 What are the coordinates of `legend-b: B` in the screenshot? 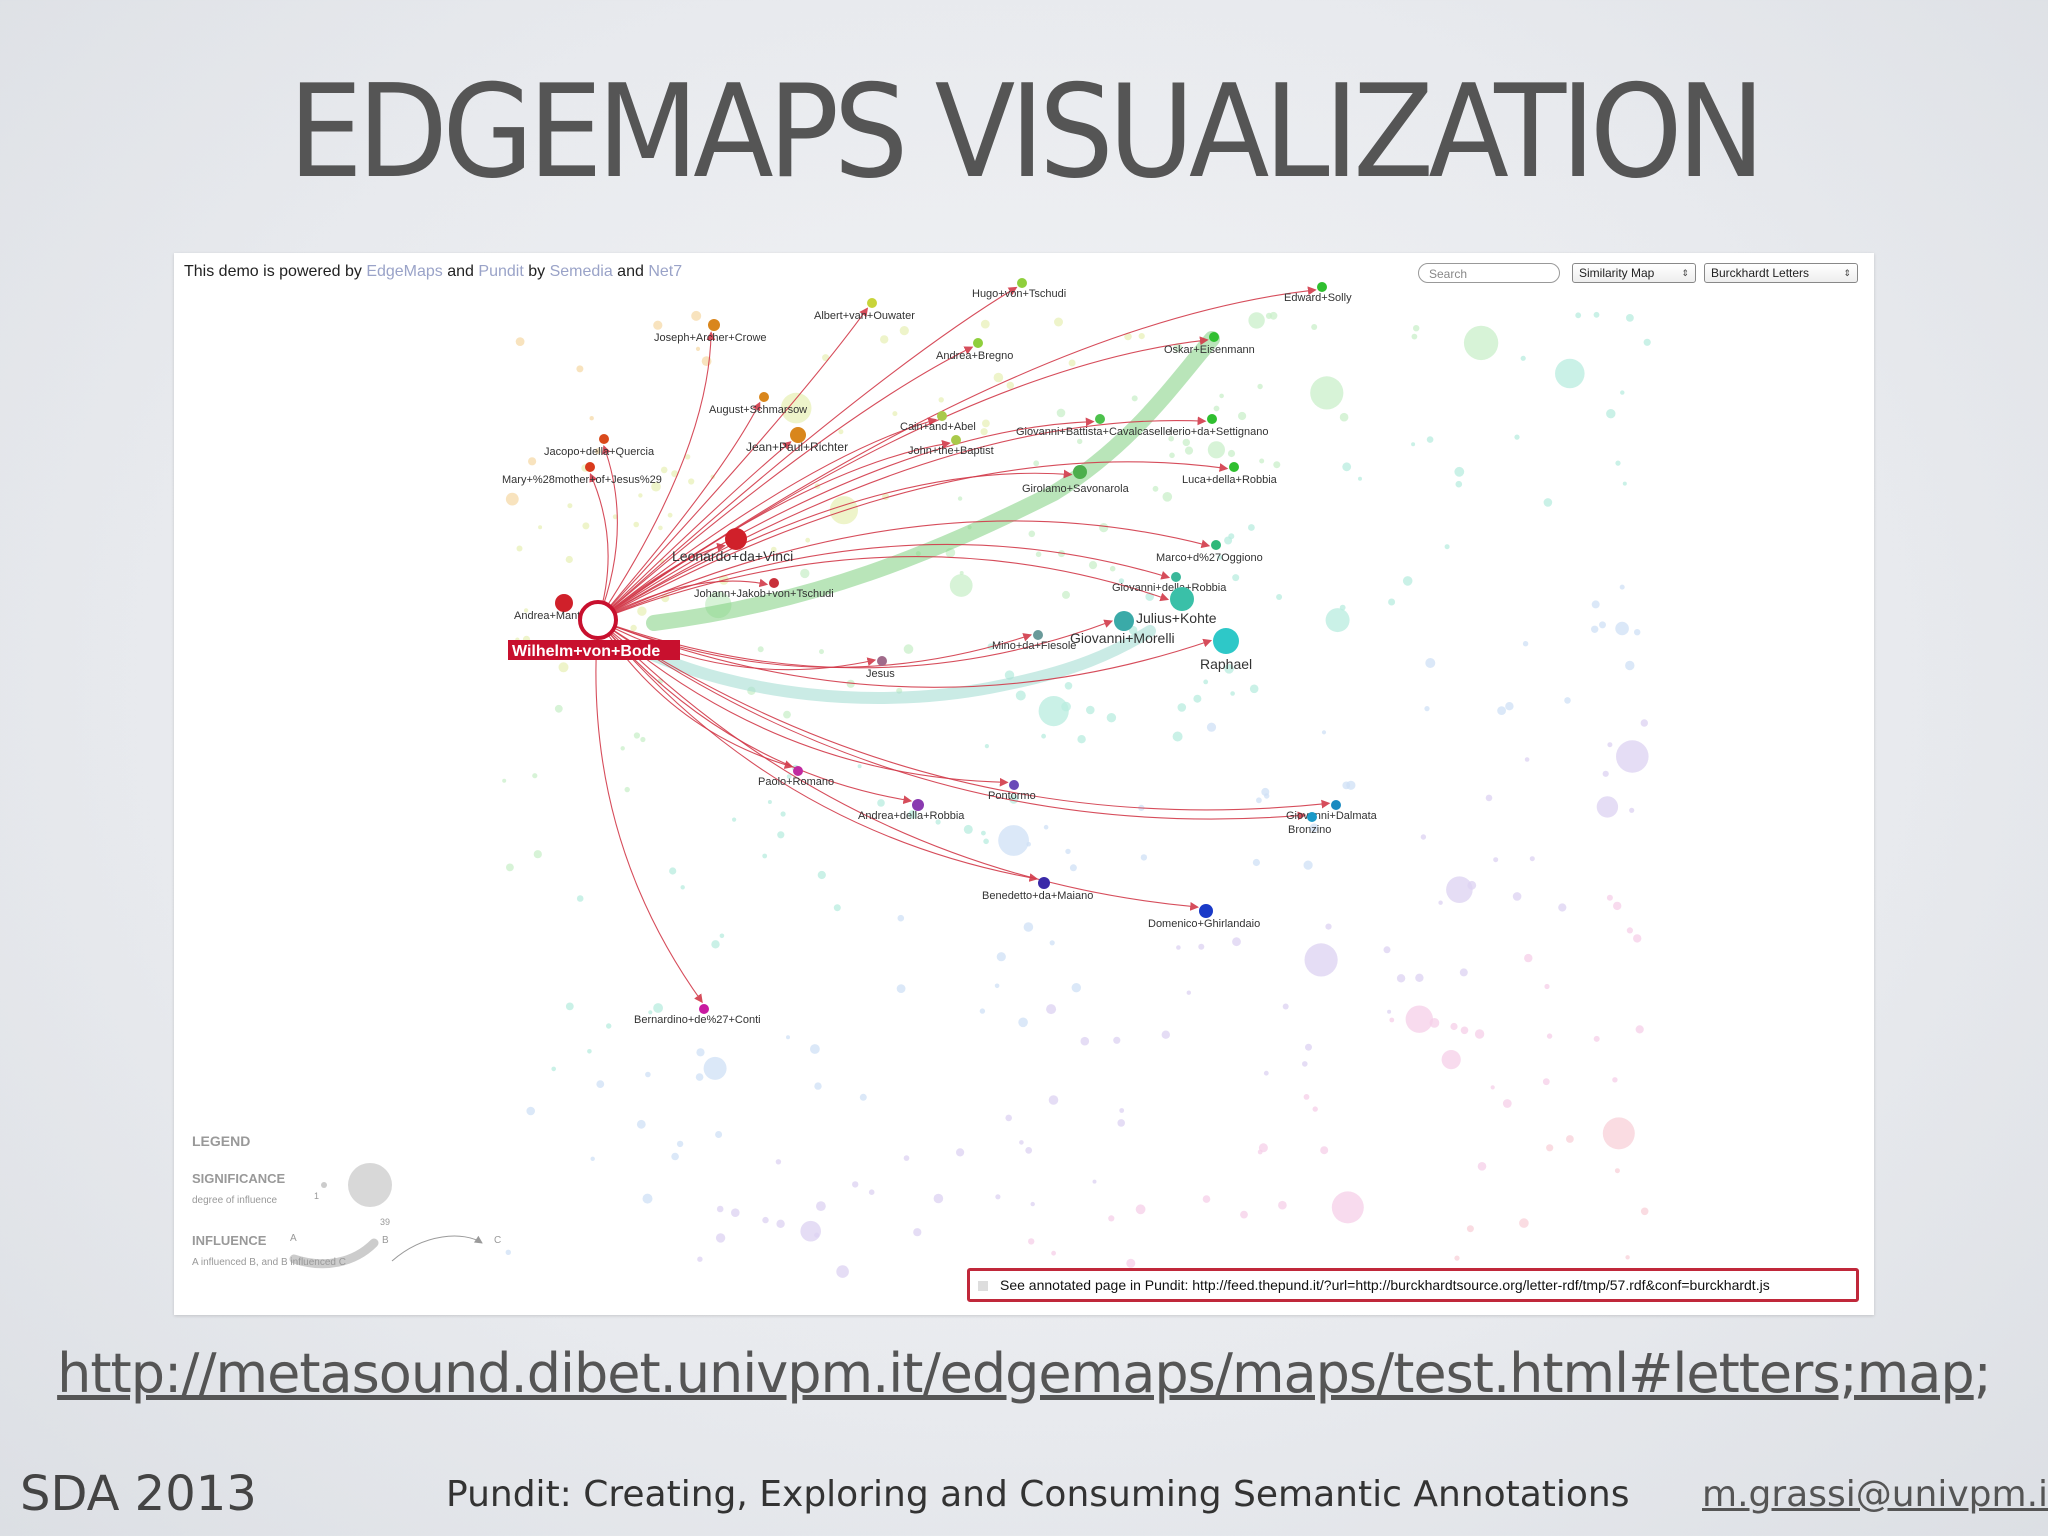 It's located at (385, 1240).